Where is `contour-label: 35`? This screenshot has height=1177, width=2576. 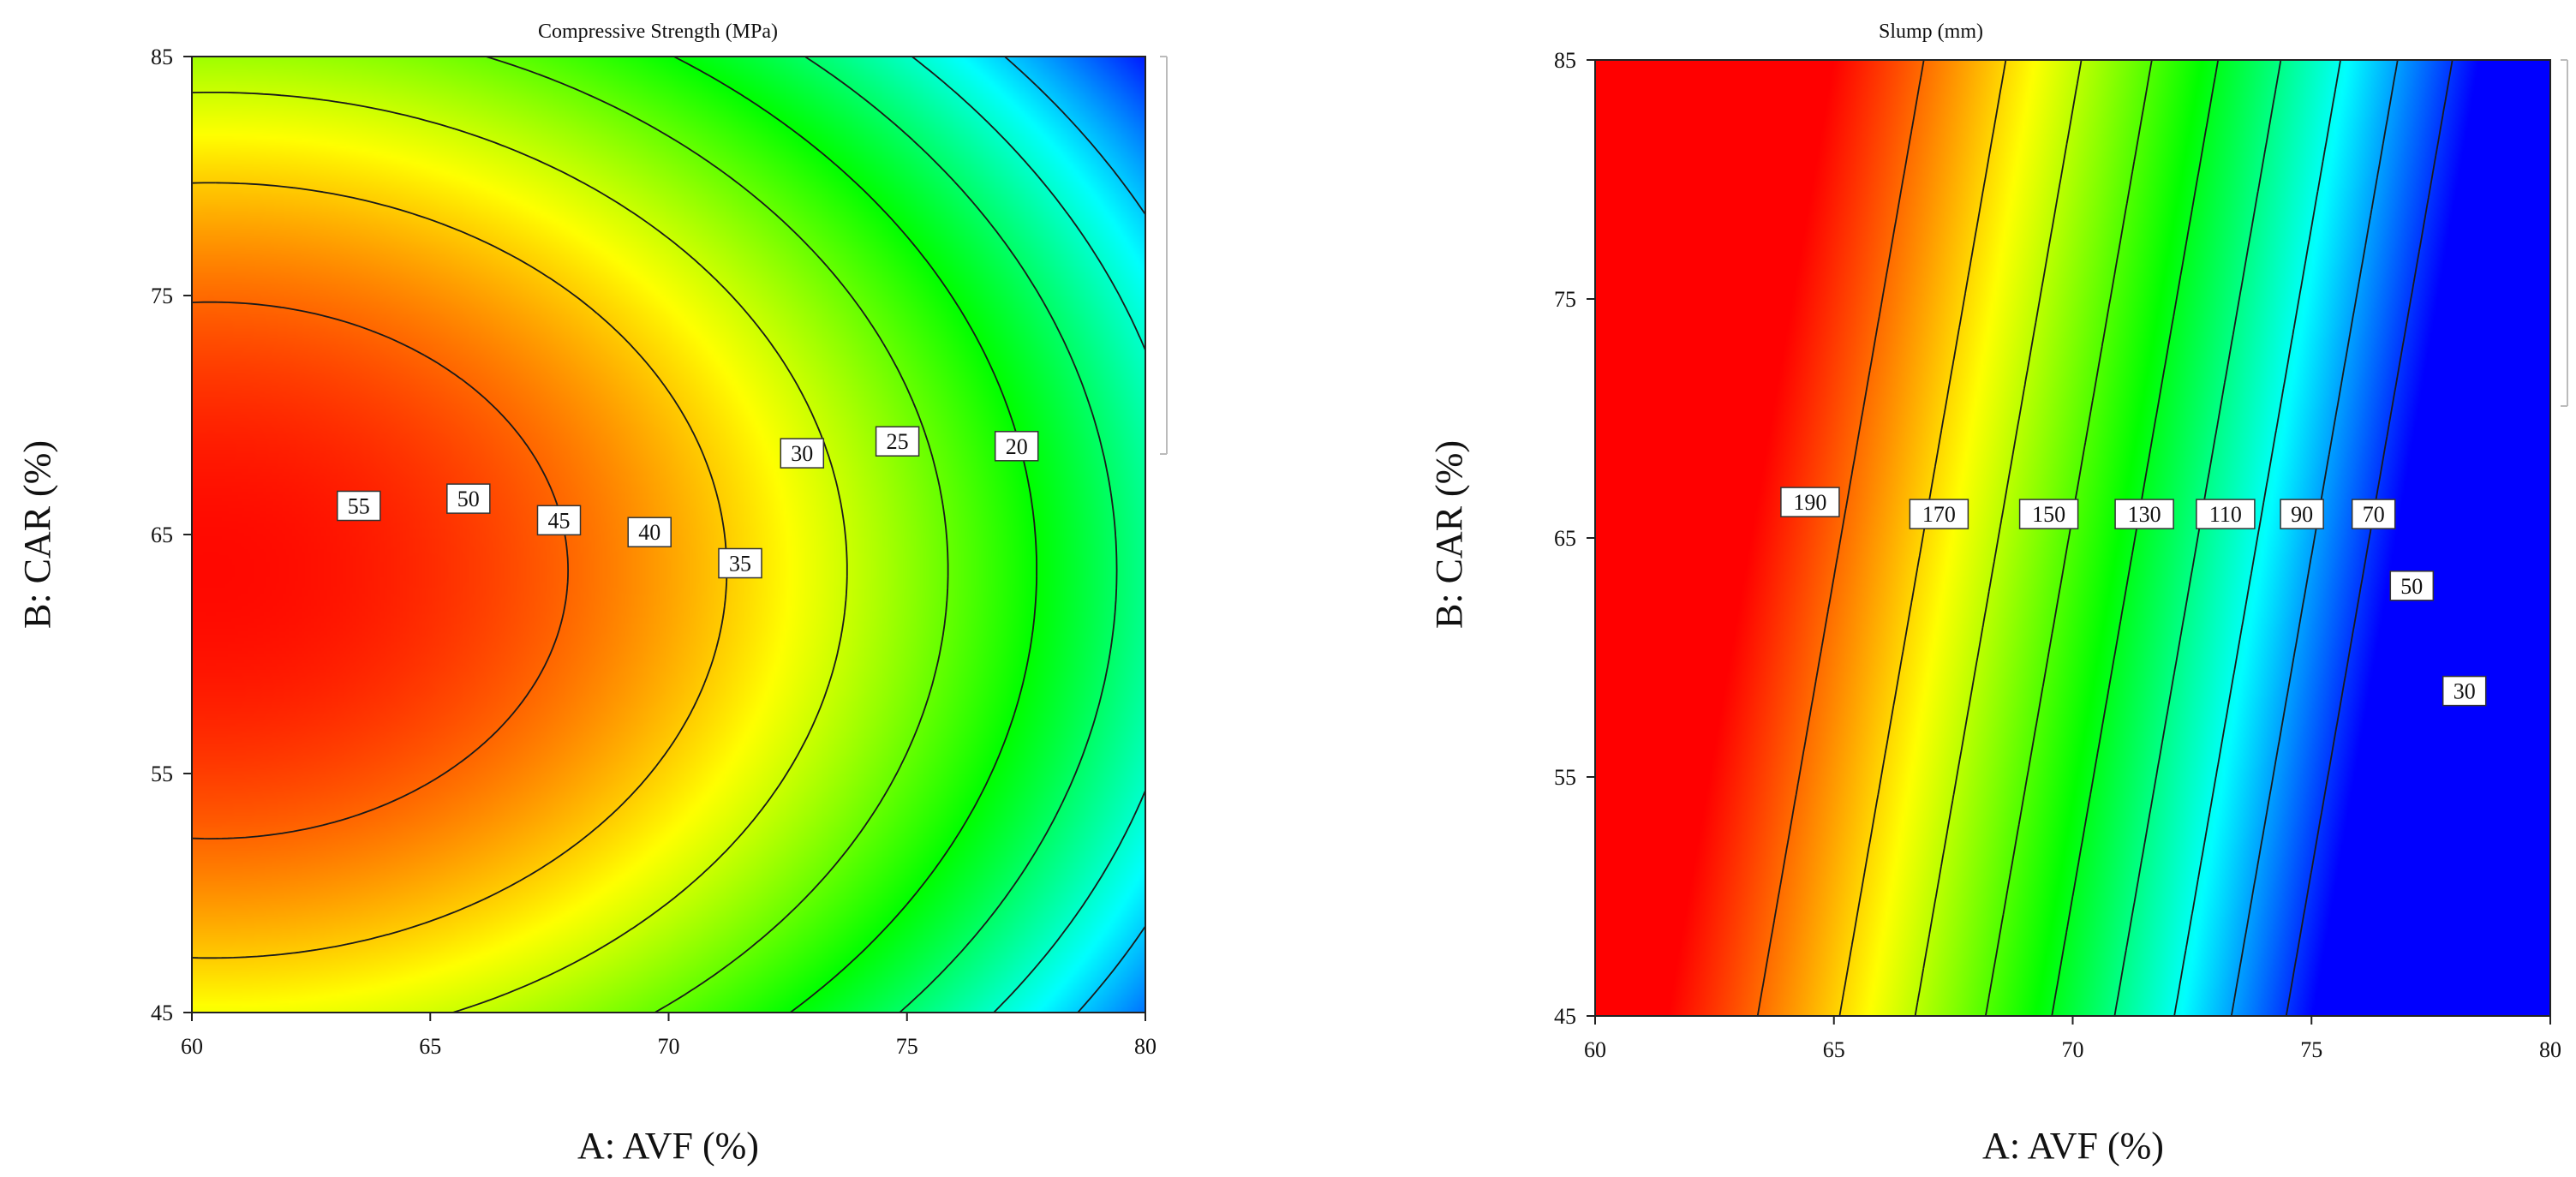 contour-label: 35 is located at coordinates (740, 563).